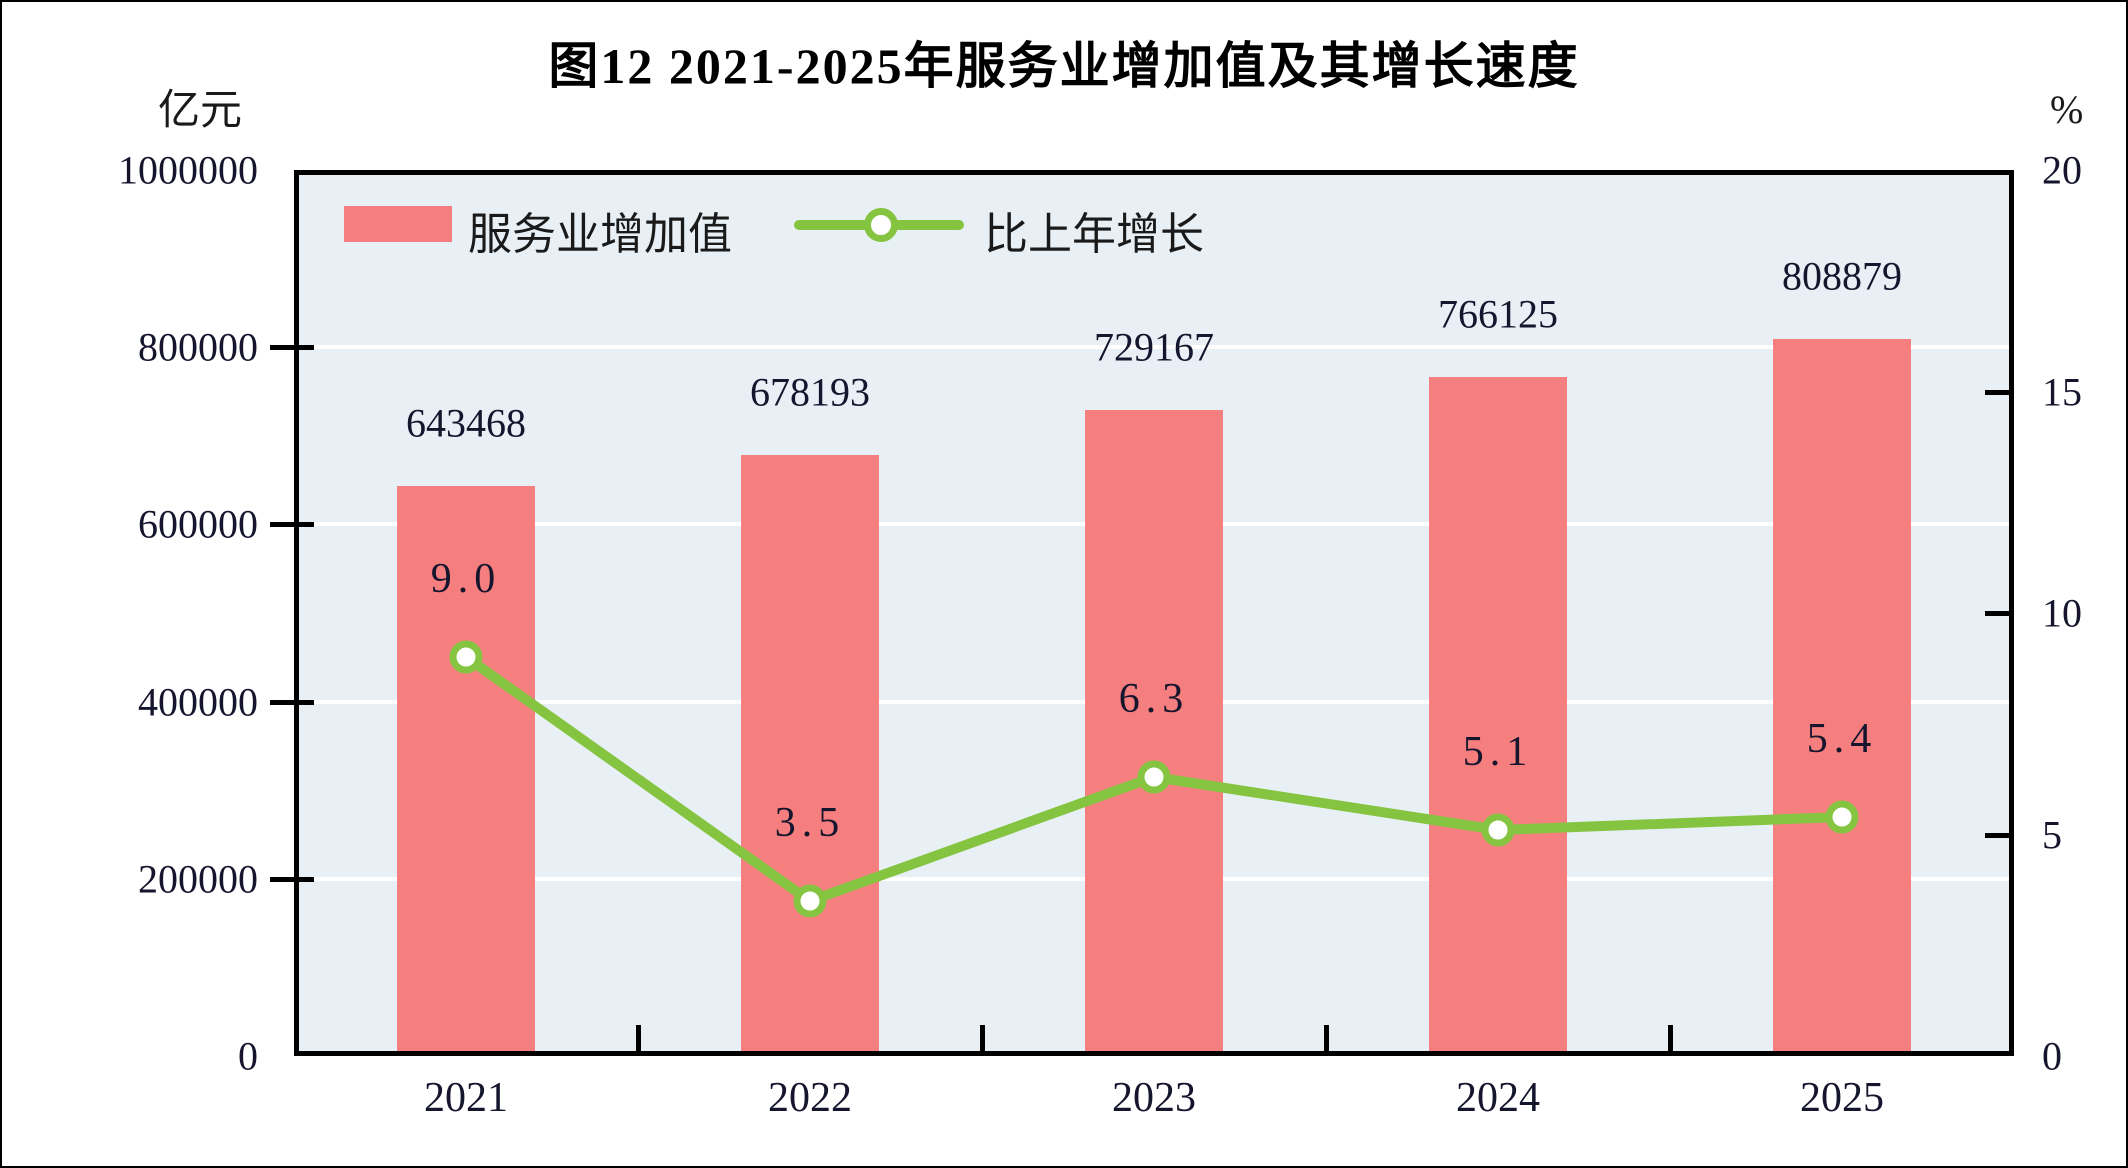 This screenshot has height=1168, width=2128. Describe the element at coordinates (2062, 170) in the screenshot. I see `right-axis-tick-label: 20` at that location.